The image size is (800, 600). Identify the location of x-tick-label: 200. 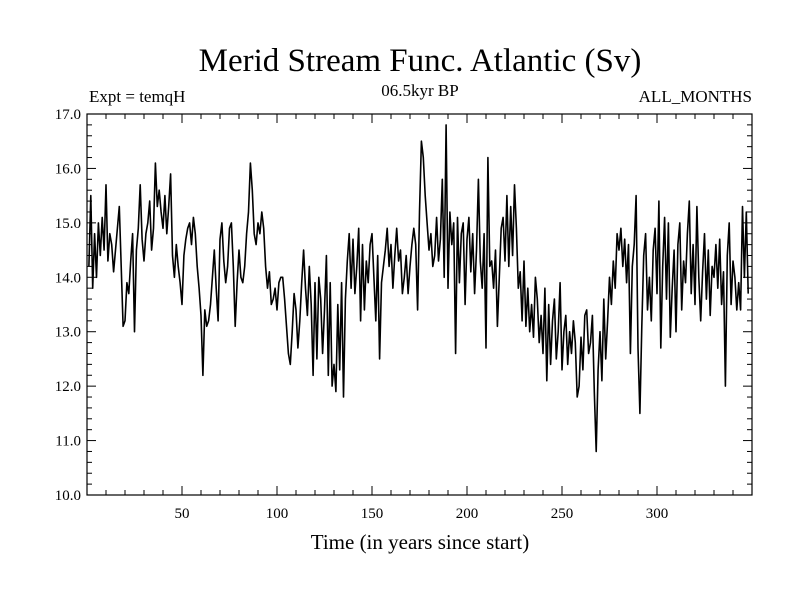
(467, 514).